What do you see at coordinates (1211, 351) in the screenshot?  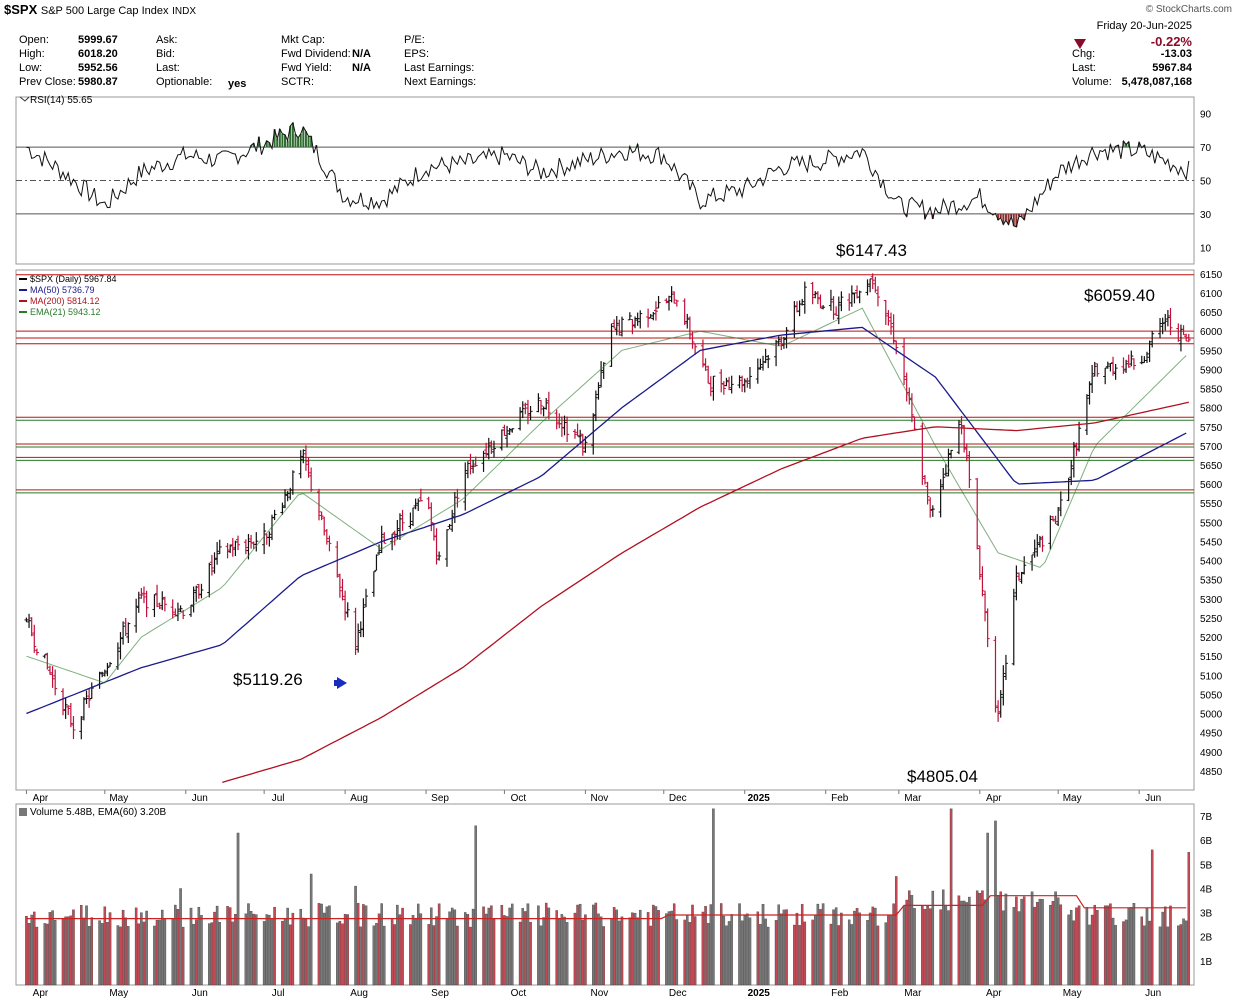 I see `price-tick-label: 5950` at bounding box center [1211, 351].